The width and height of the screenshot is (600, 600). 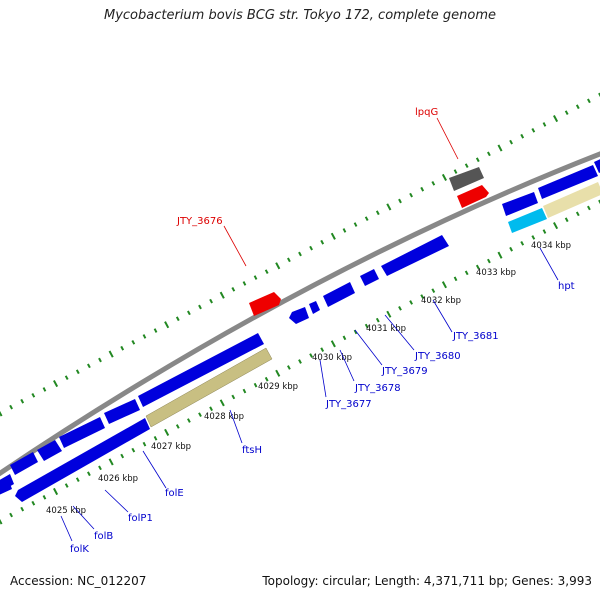 What do you see at coordinates (103, 536) in the screenshot?
I see `gene-label-folB: folB` at bounding box center [103, 536].